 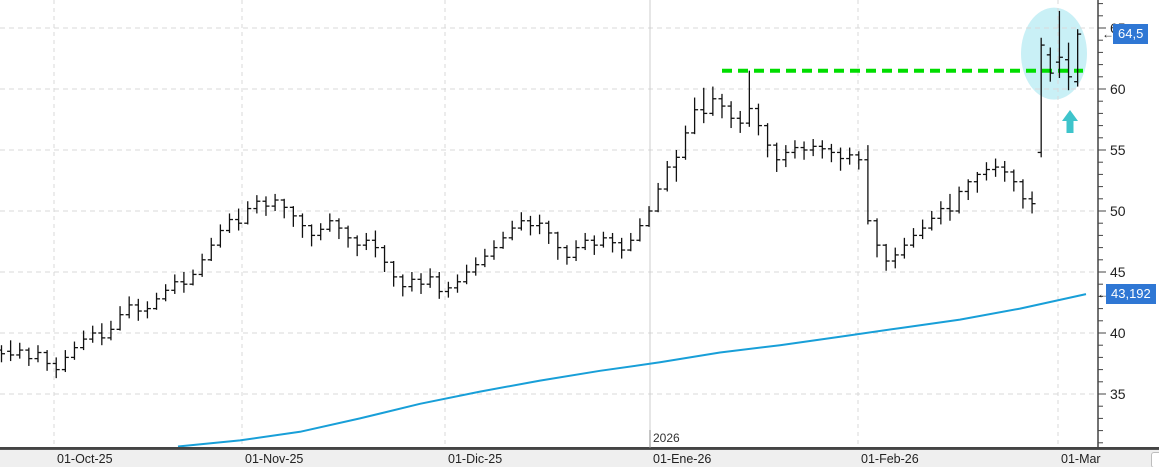 What do you see at coordinates (475, 459) in the screenshot?
I see `x-axis-label: 01-Dic-25` at bounding box center [475, 459].